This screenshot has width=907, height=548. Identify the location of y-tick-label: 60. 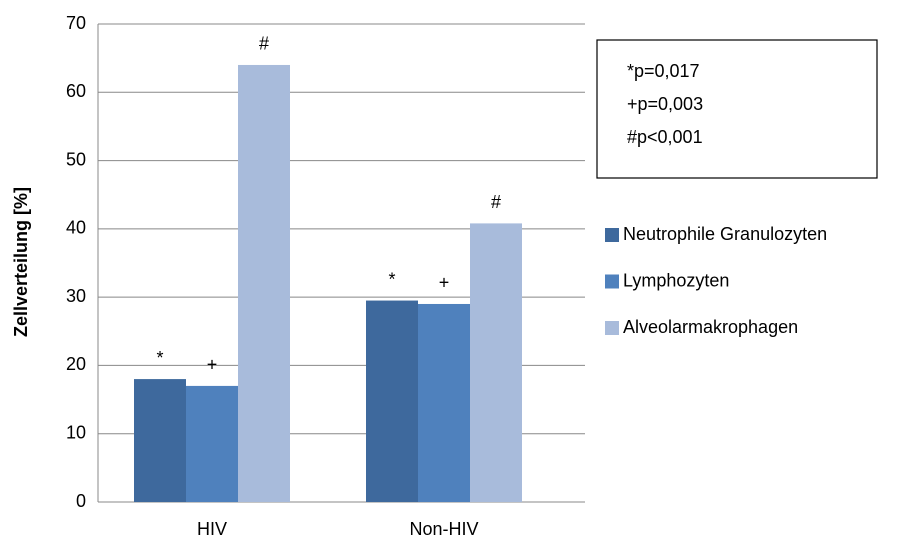
(76, 91).